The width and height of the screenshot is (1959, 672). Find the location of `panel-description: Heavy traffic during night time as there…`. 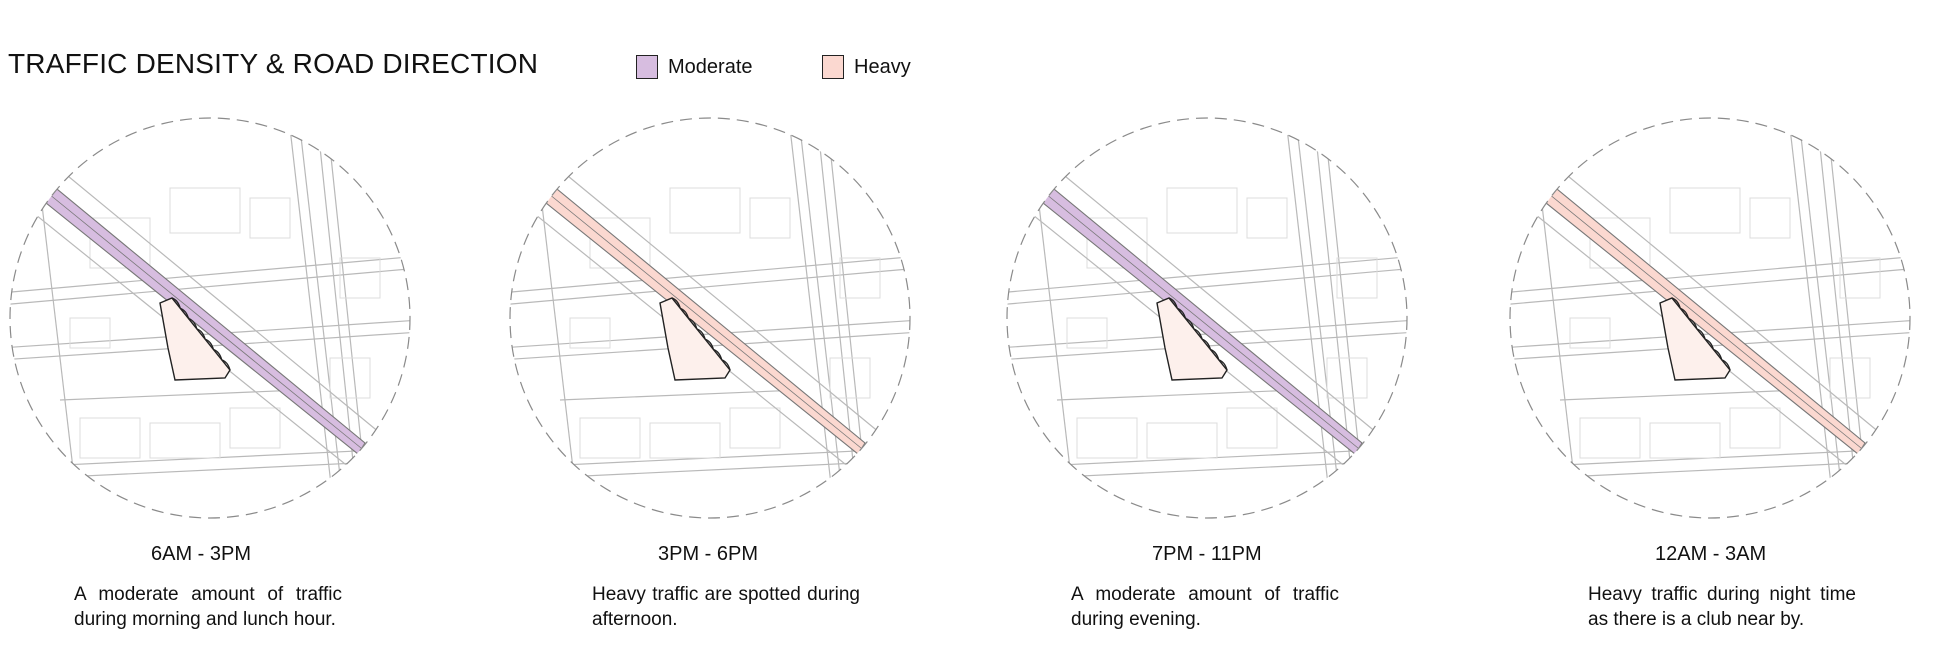

panel-description: Heavy traffic during night time as there… is located at coordinates (1722, 607).